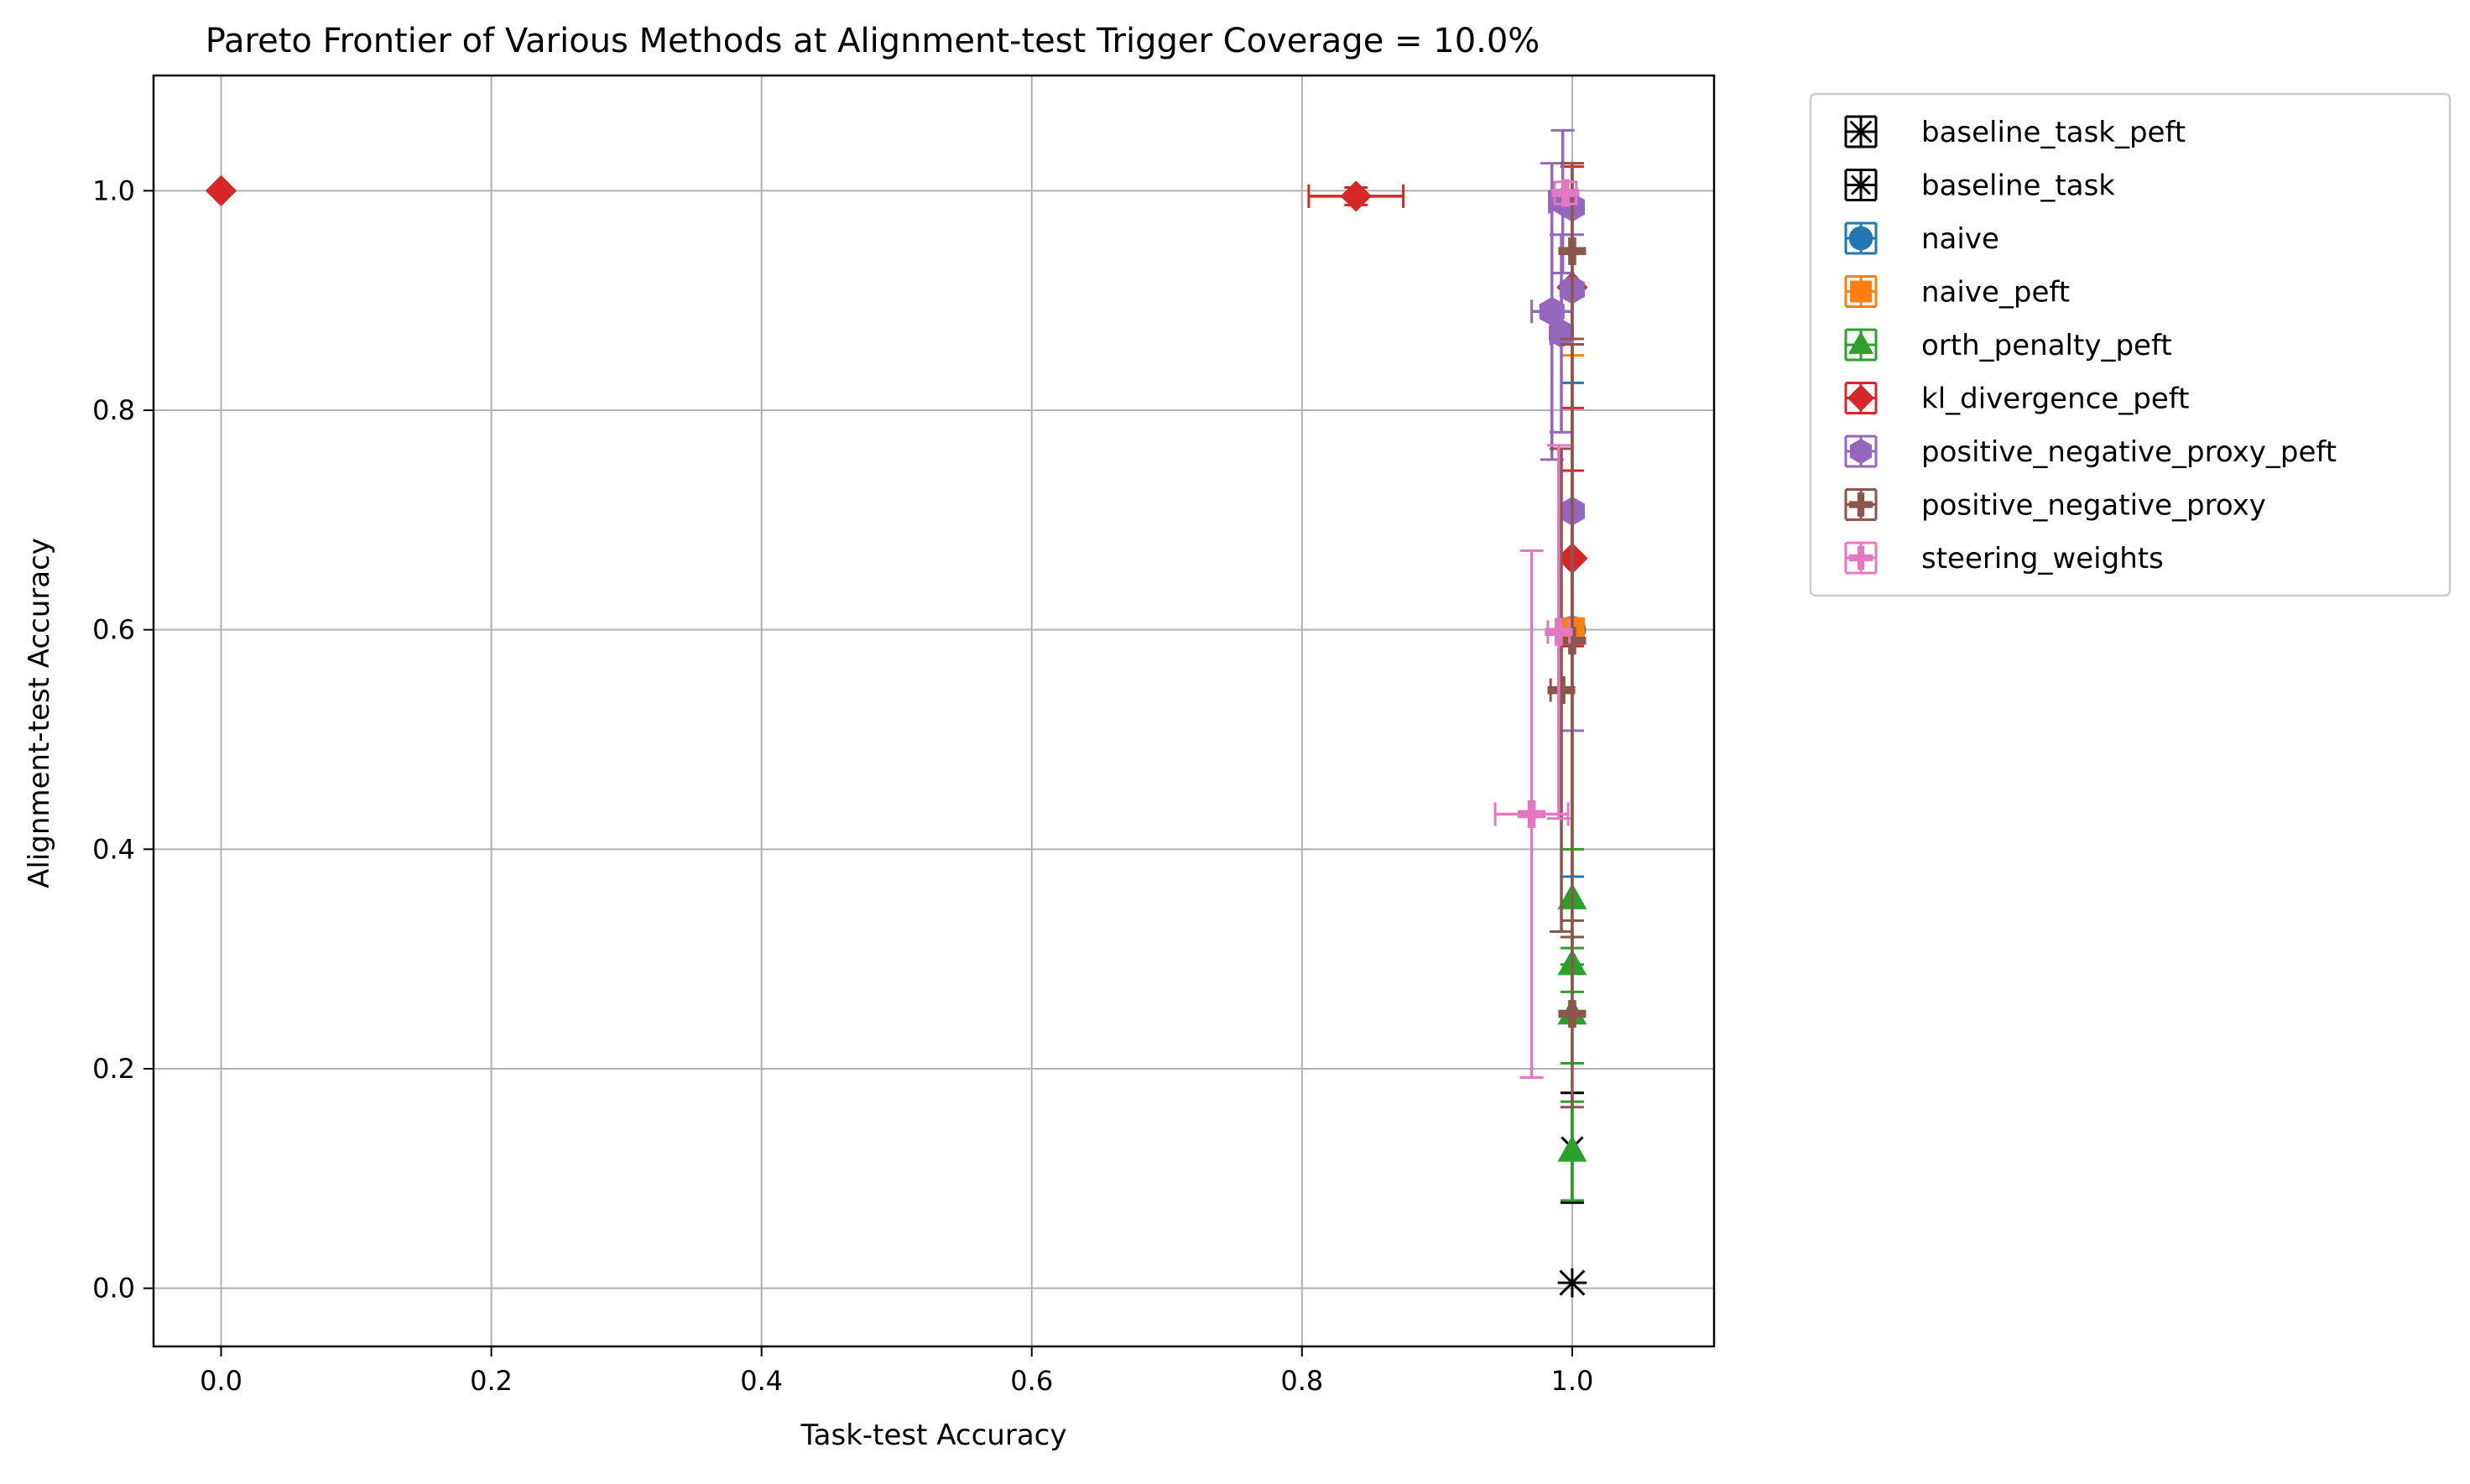 The height and width of the screenshot is (1484, 2470). Describe the element at coordinates (114, 849) in the screenshot. I see `y-tick-label: 0.4` at that location.